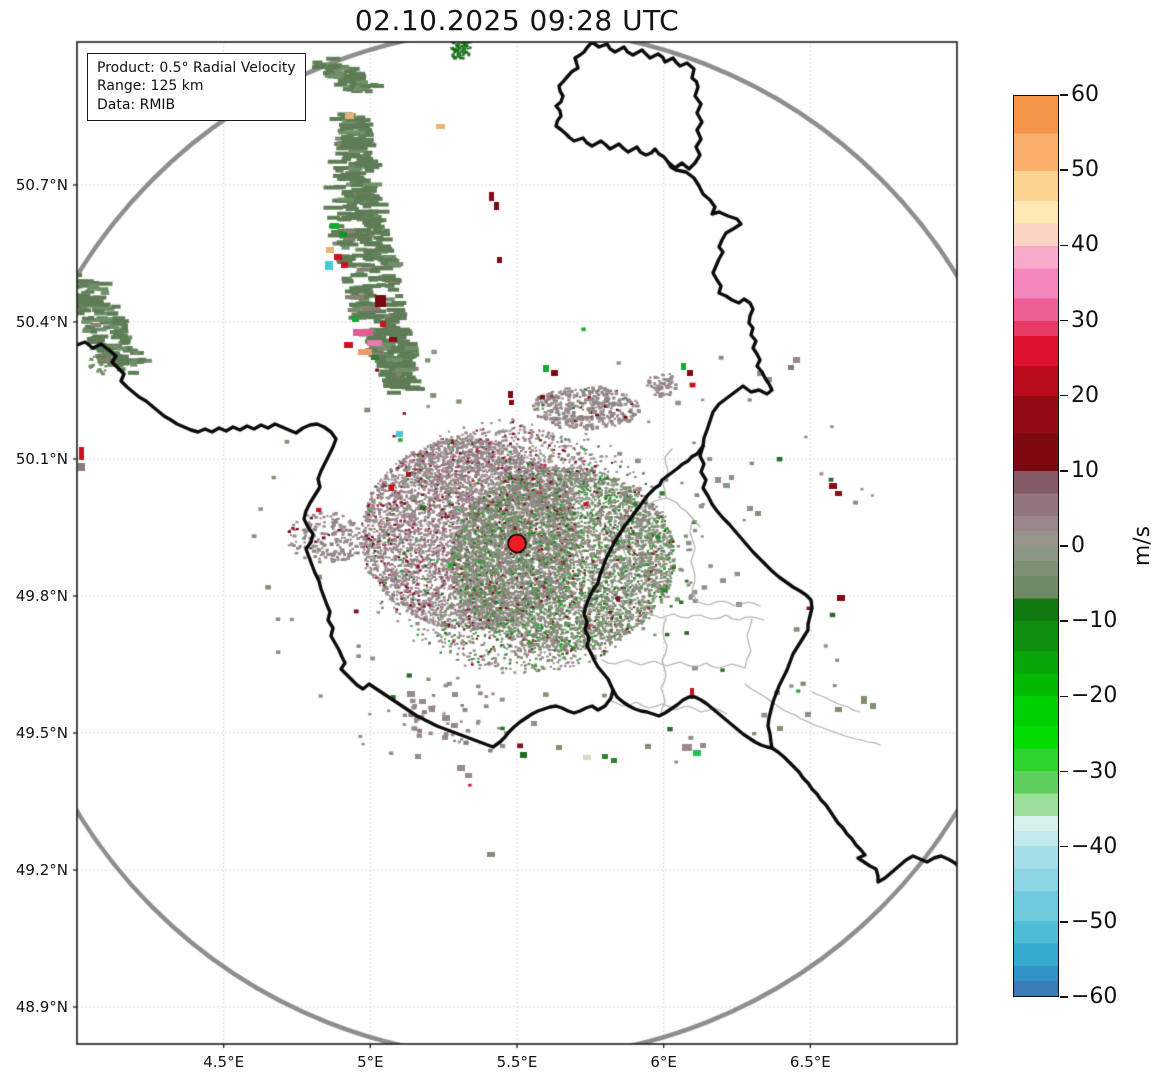 The height and width of the screenshot is (1081, 1171). What do you see at coordinates (41, 732) in the screenshot?
I see `y-tick-label: 49.5°N` at bounding box center [41, 732].